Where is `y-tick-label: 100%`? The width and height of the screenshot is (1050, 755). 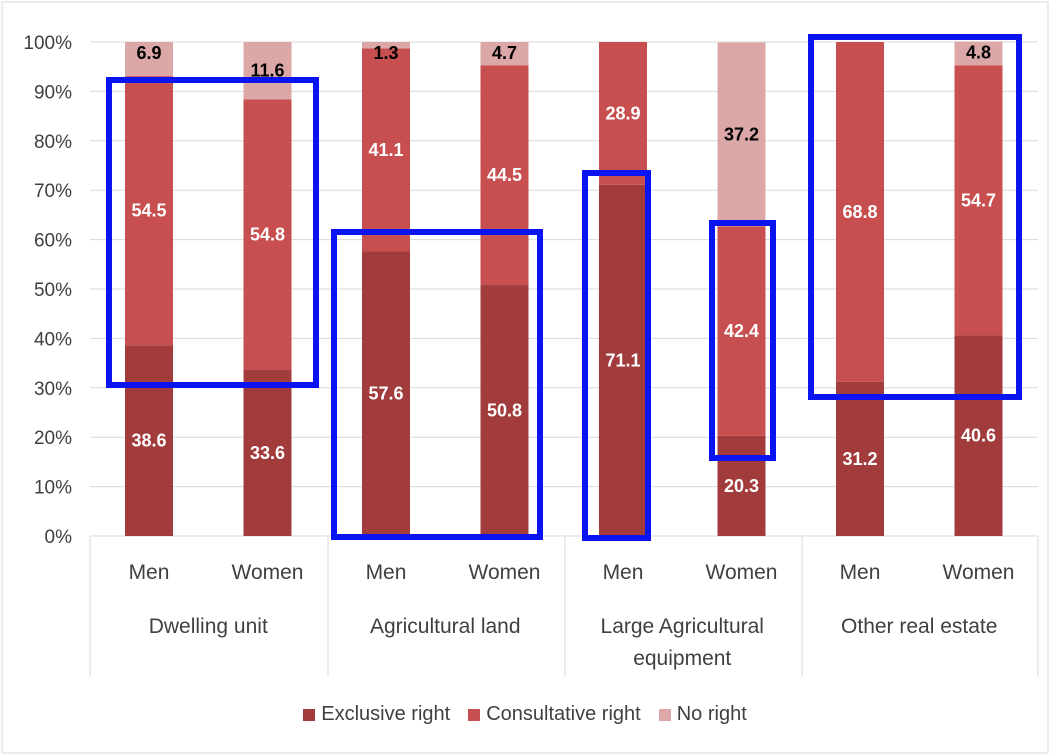
y-tick-label: 100% is located at coordinates (47, 43).